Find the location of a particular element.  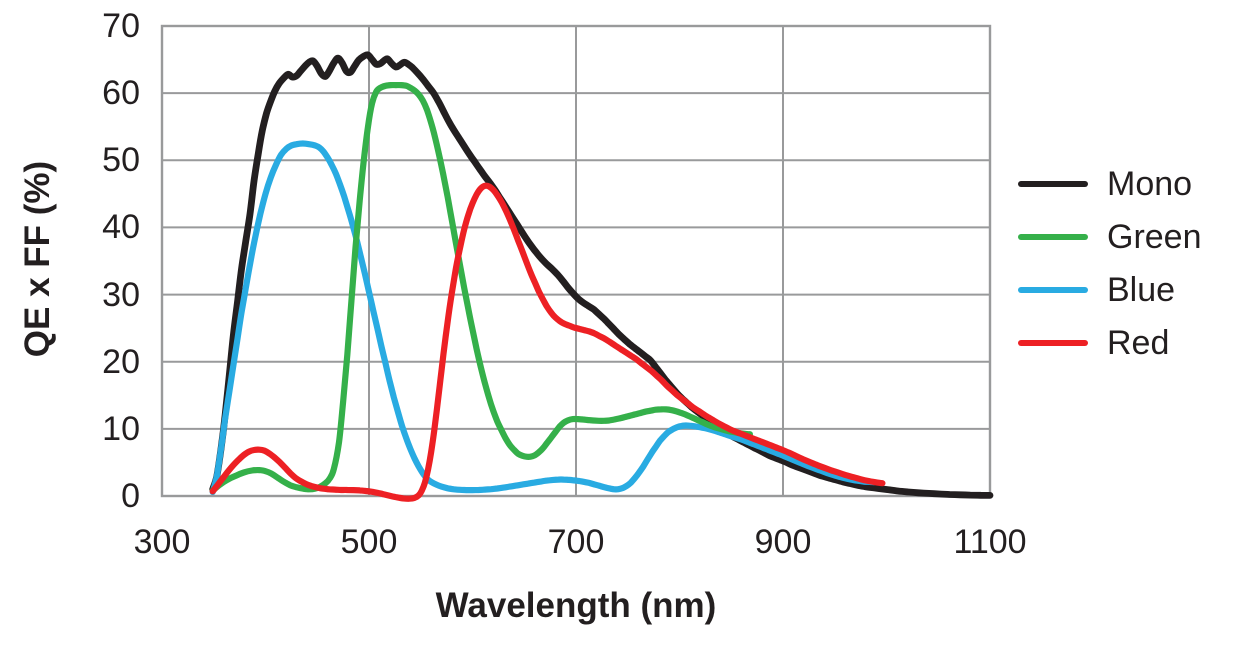

legend-swatch-mono is located at coordinates (1053, 183).